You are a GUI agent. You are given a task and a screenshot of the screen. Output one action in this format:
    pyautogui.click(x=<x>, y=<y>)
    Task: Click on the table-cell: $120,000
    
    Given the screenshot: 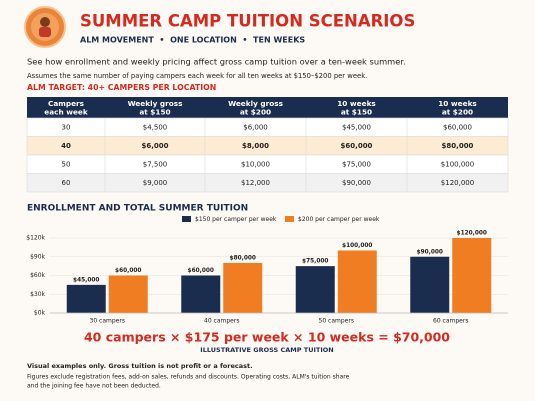 What is the action you would take?
    pyautogui.click(x=457, y=183)
    